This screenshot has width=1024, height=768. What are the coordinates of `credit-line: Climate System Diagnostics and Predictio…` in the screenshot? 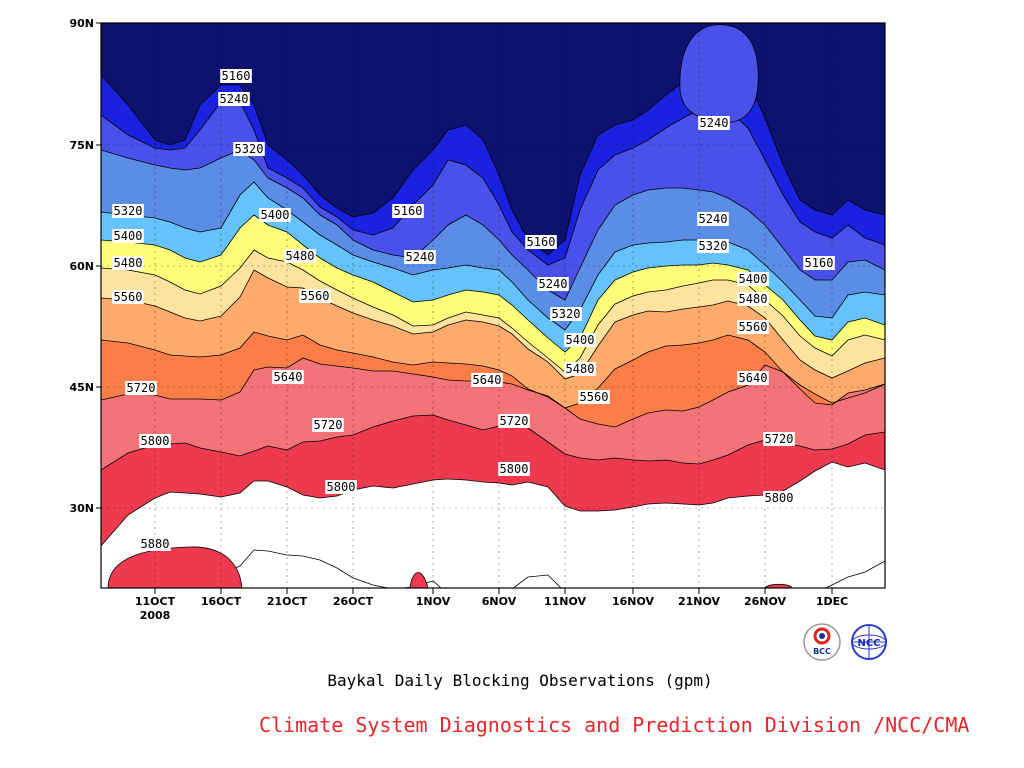 It's located at (614, 725).